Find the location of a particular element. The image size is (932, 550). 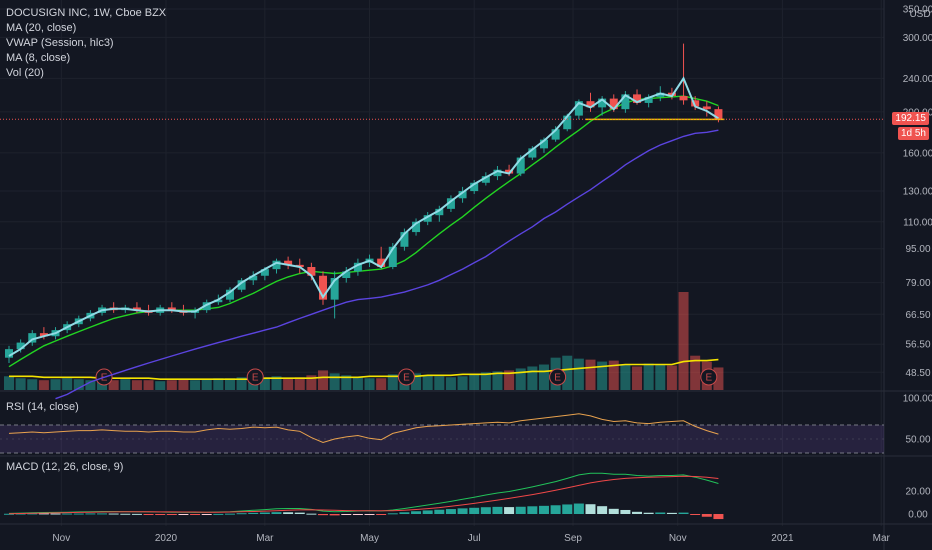

rsi-band is located at coordinates (442, 439).